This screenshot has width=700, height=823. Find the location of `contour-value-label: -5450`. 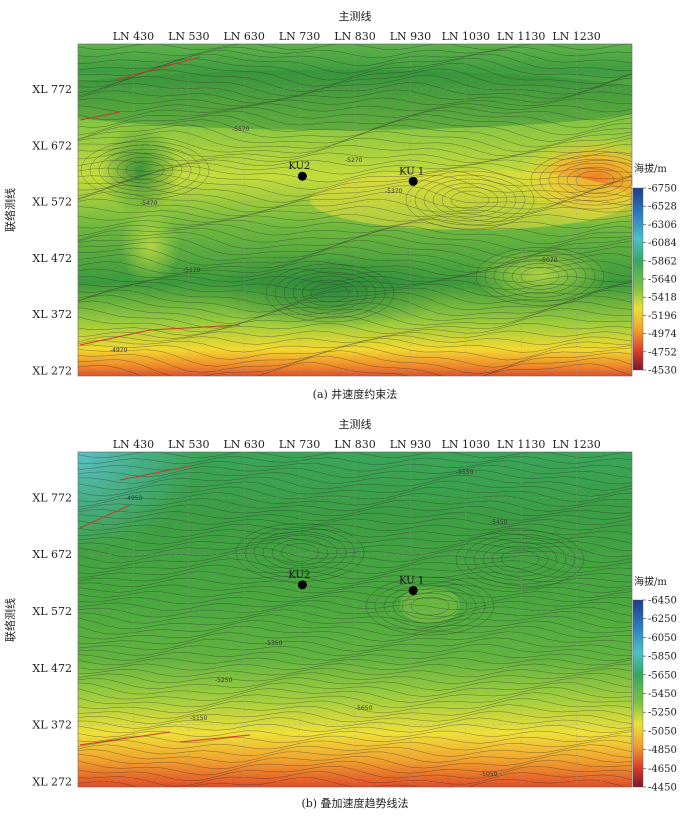

contour-value-label: -5450 is located at coordinates (499, 522).